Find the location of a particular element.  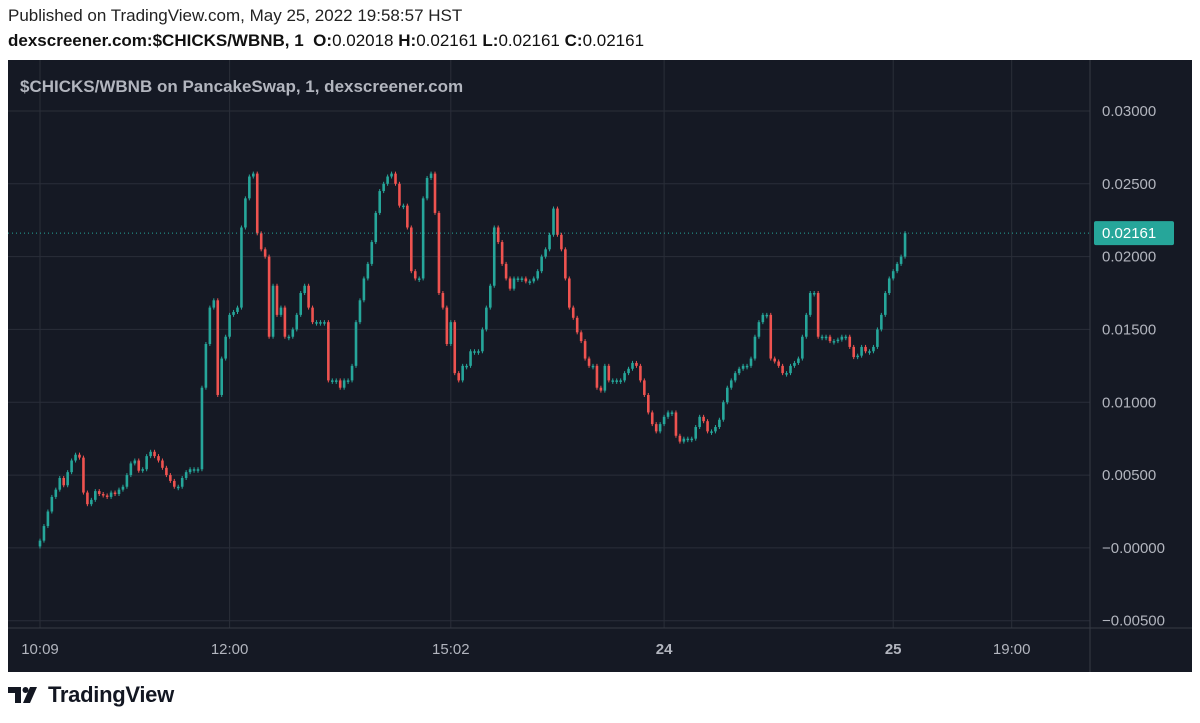

tradingview-logo: TradingView is located at coordinates (91, 695).